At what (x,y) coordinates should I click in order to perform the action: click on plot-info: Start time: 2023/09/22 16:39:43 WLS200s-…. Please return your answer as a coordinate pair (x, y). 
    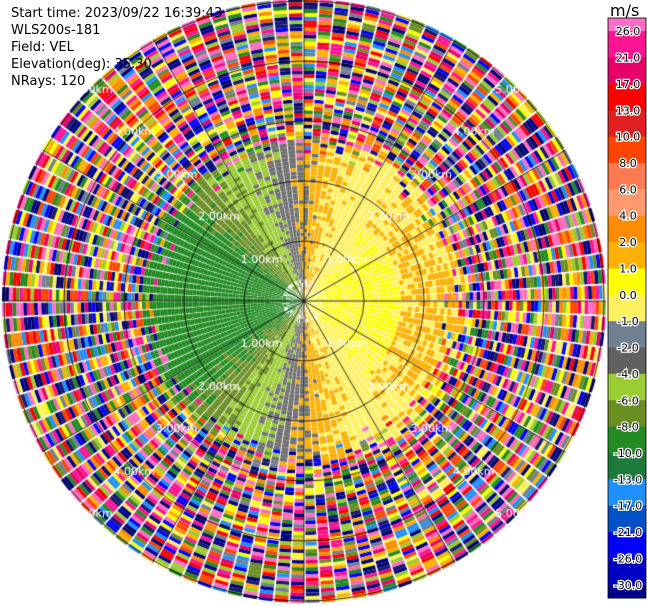
    Looking at the image, I should click on (116, 47).